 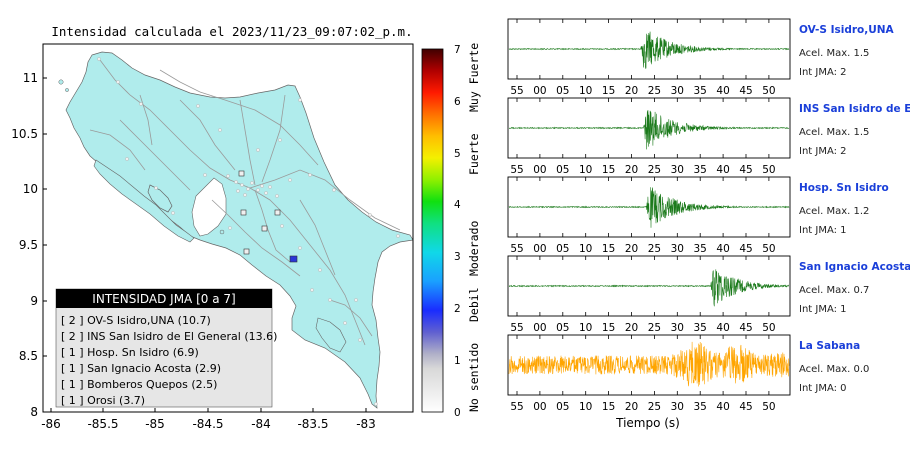 I want to click on lat-tick: 10, so click(x=35, y=189).